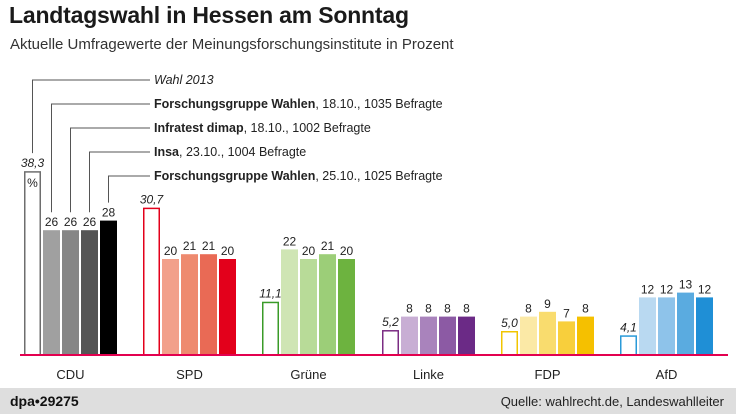 The image size is (736, 414). What do you see at coordinates (289, 302) in the screenshot?
I see `bar-grüne-series-1` at bounding box center [289, 302].